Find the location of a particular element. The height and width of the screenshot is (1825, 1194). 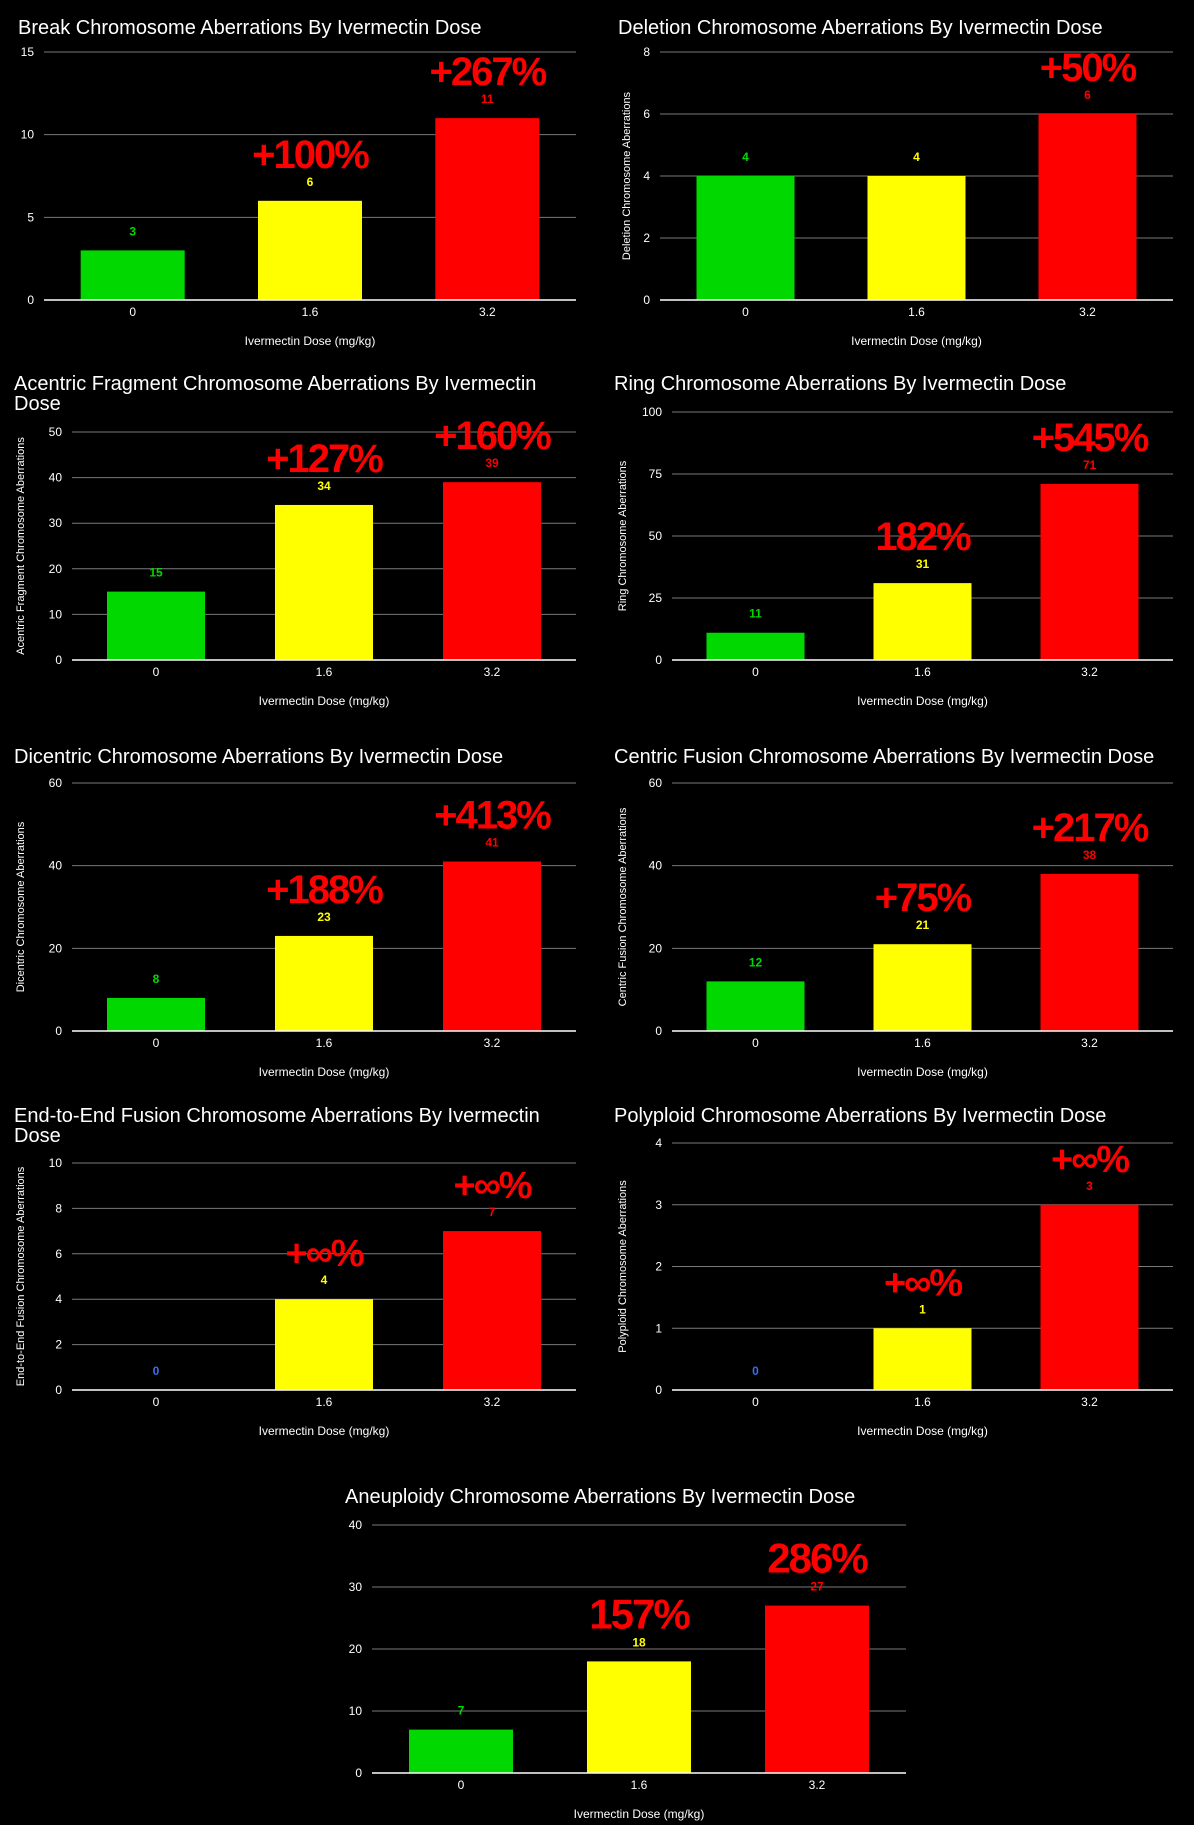

percent-change-annotation: +100% is located at coordinates (310, 155).